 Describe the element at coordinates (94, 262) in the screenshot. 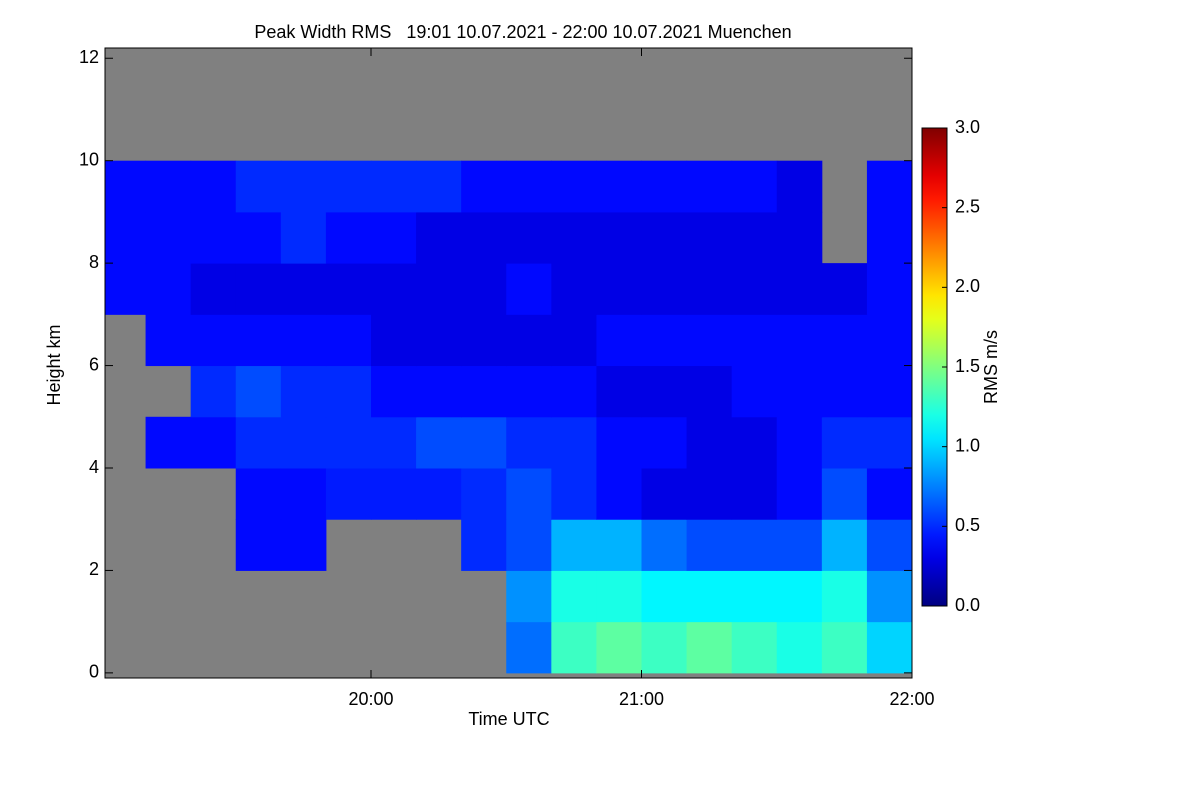

I see `y-tick-label: 8` at that location.